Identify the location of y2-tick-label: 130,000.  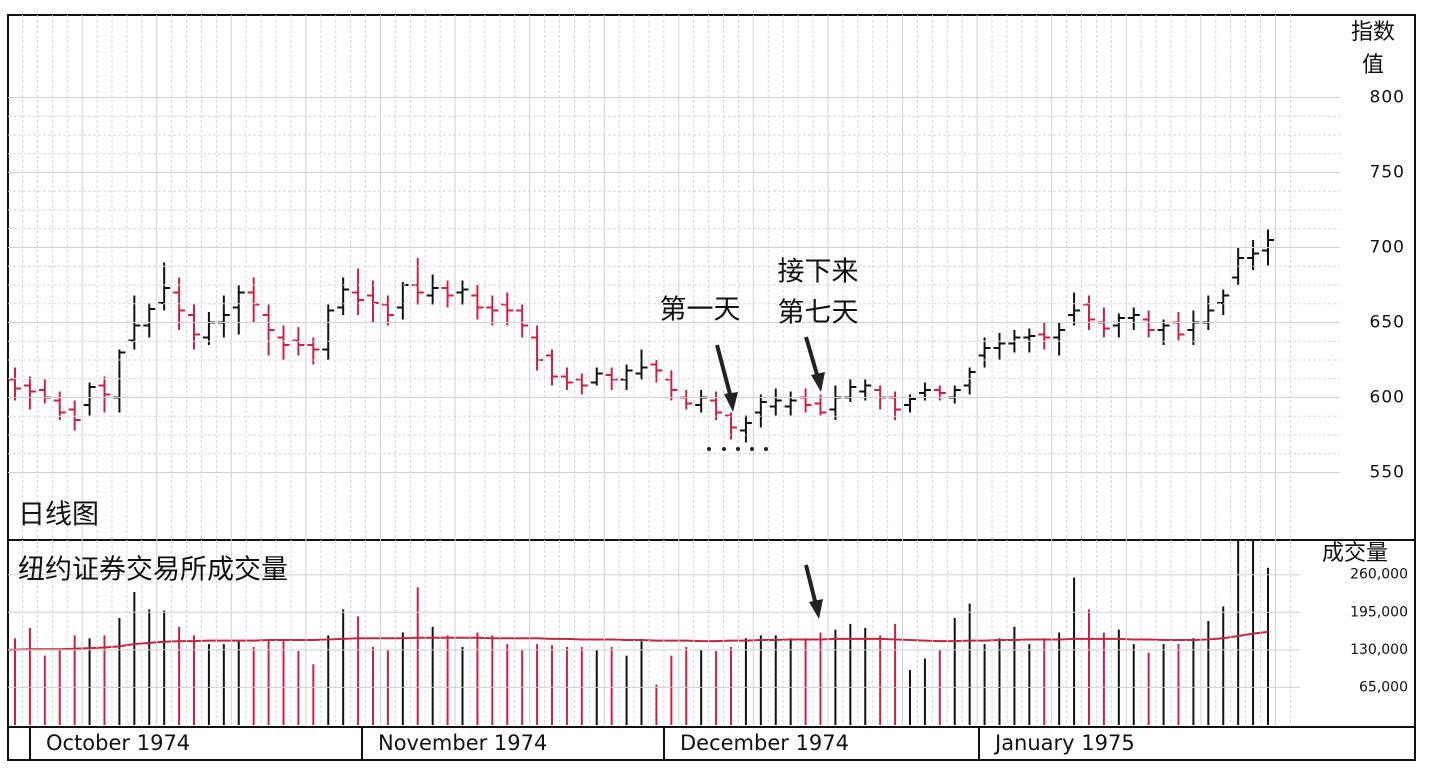
(1379, 650).